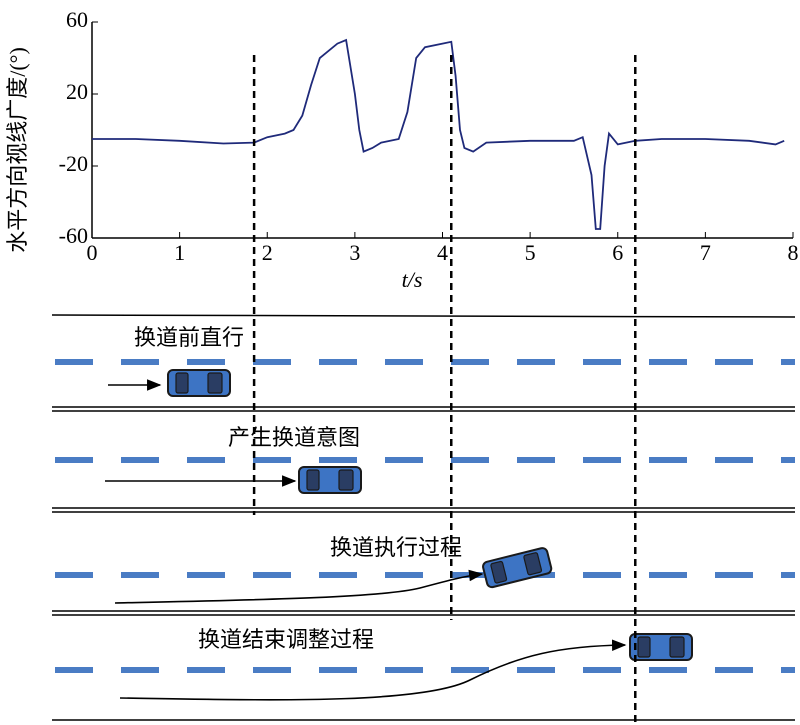 This screenshot has width=800, height=725. Describe the element at coordinates (442, 252) in the screenshot. I see `x-tick-label: 4` at that location.